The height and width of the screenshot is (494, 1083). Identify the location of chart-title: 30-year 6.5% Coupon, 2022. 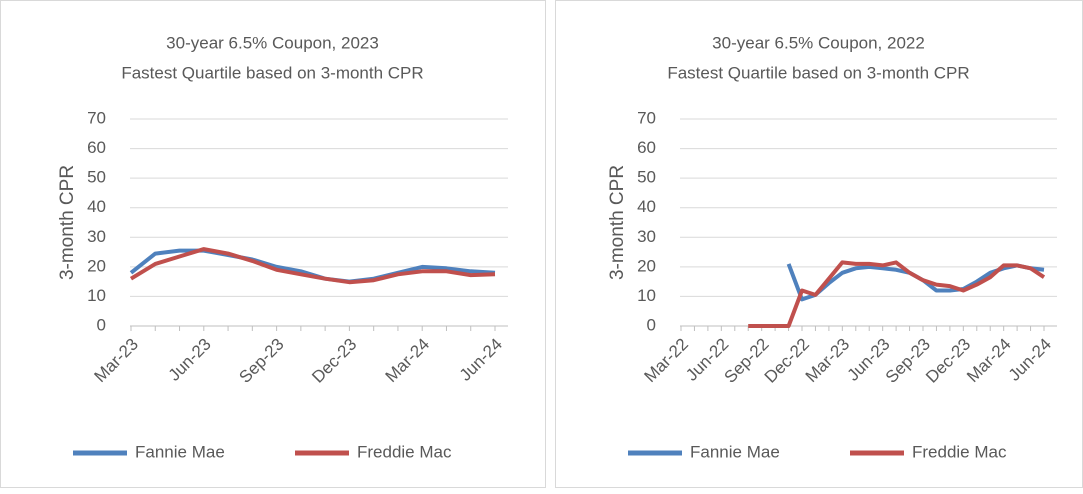
(818, 42).